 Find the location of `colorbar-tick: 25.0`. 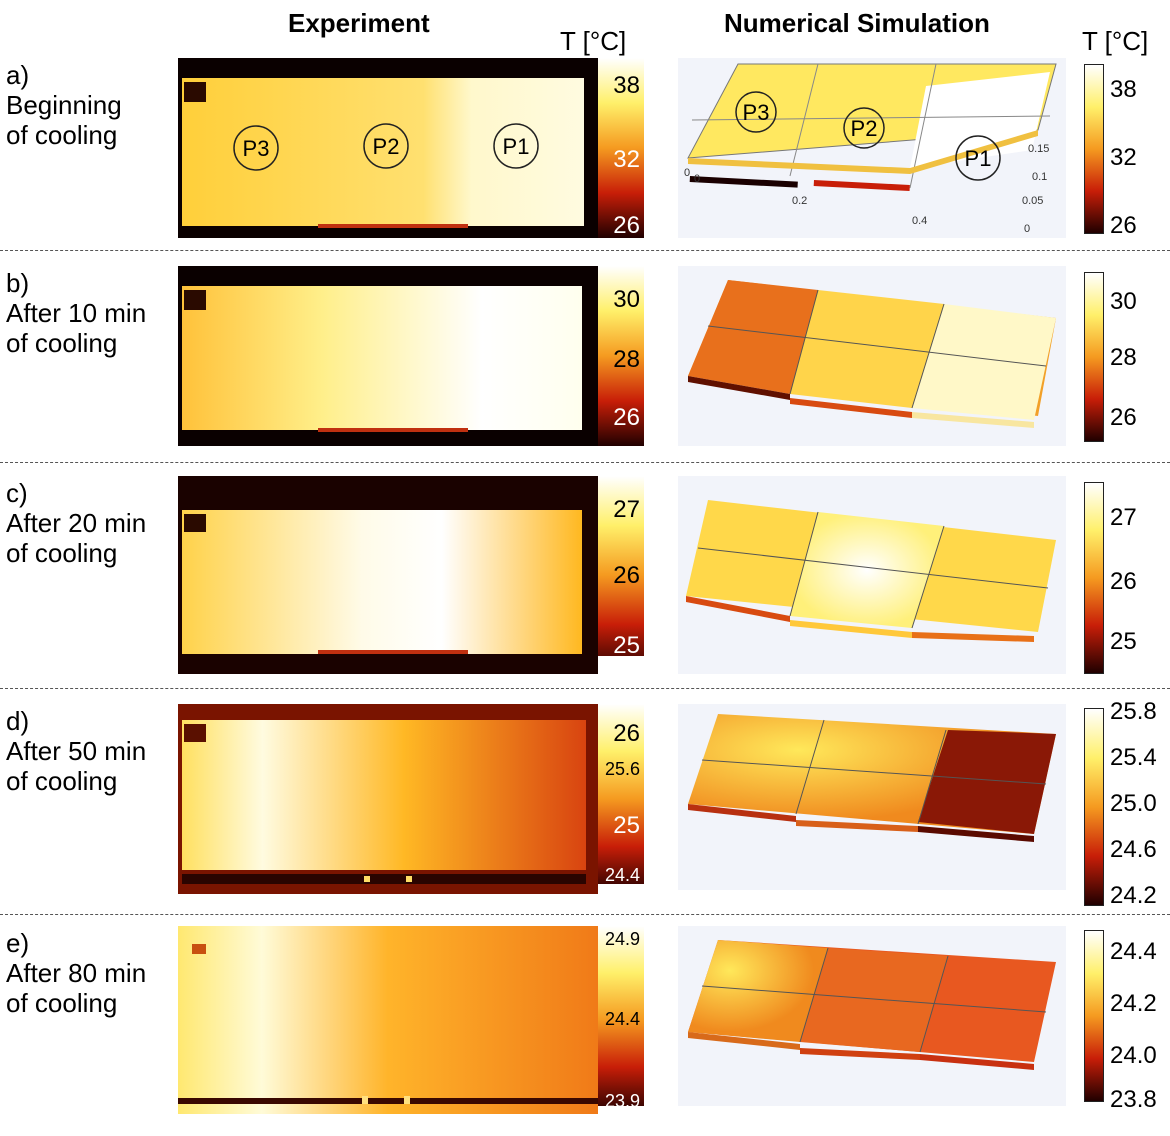

colorbar-tick: 25.0 is located at coordinates (1133, 803).